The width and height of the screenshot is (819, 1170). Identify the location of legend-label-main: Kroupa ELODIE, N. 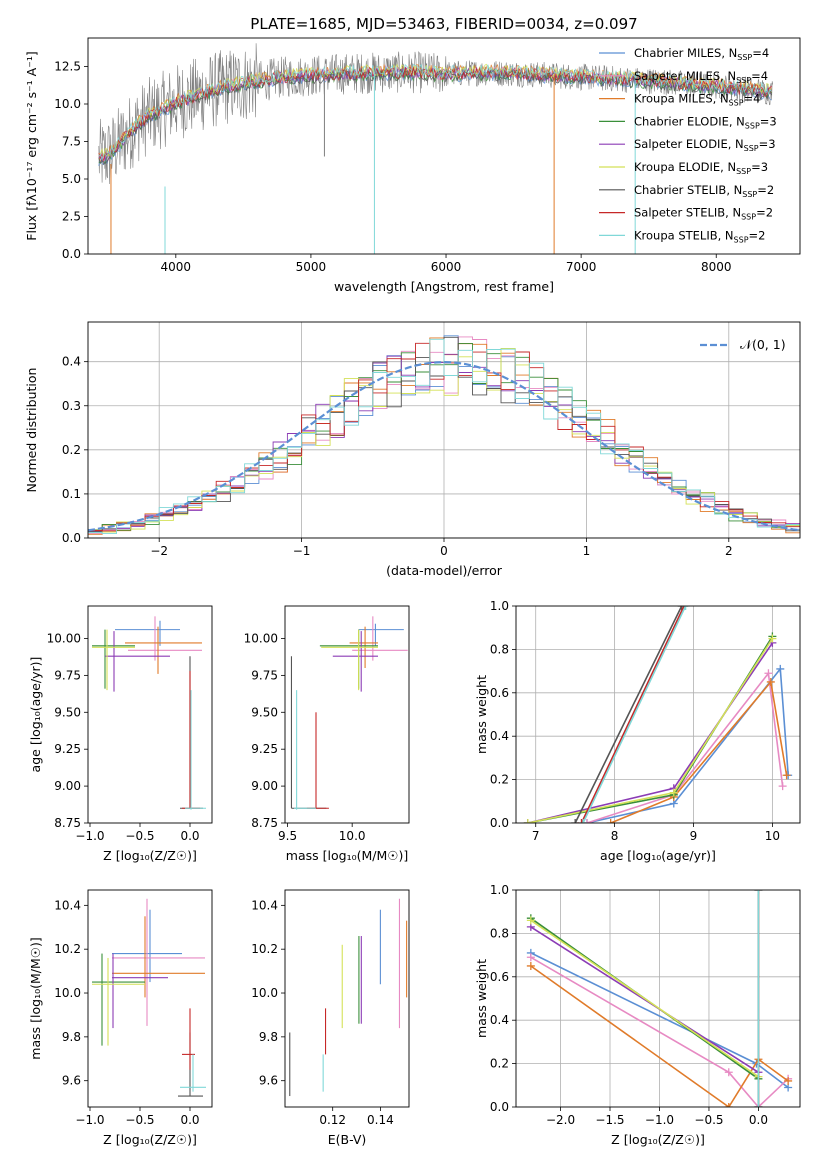
(685, 167).